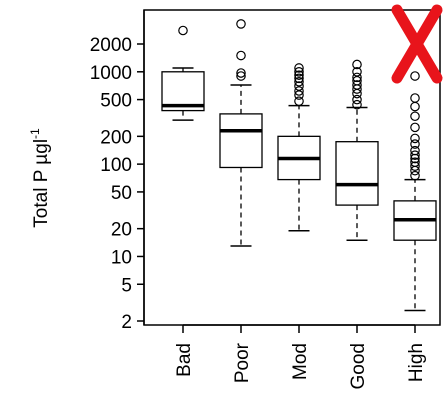  Describe the element at coordinates (242, 362) in the screenshot. I see `x-tick-label: Poor` at that location.